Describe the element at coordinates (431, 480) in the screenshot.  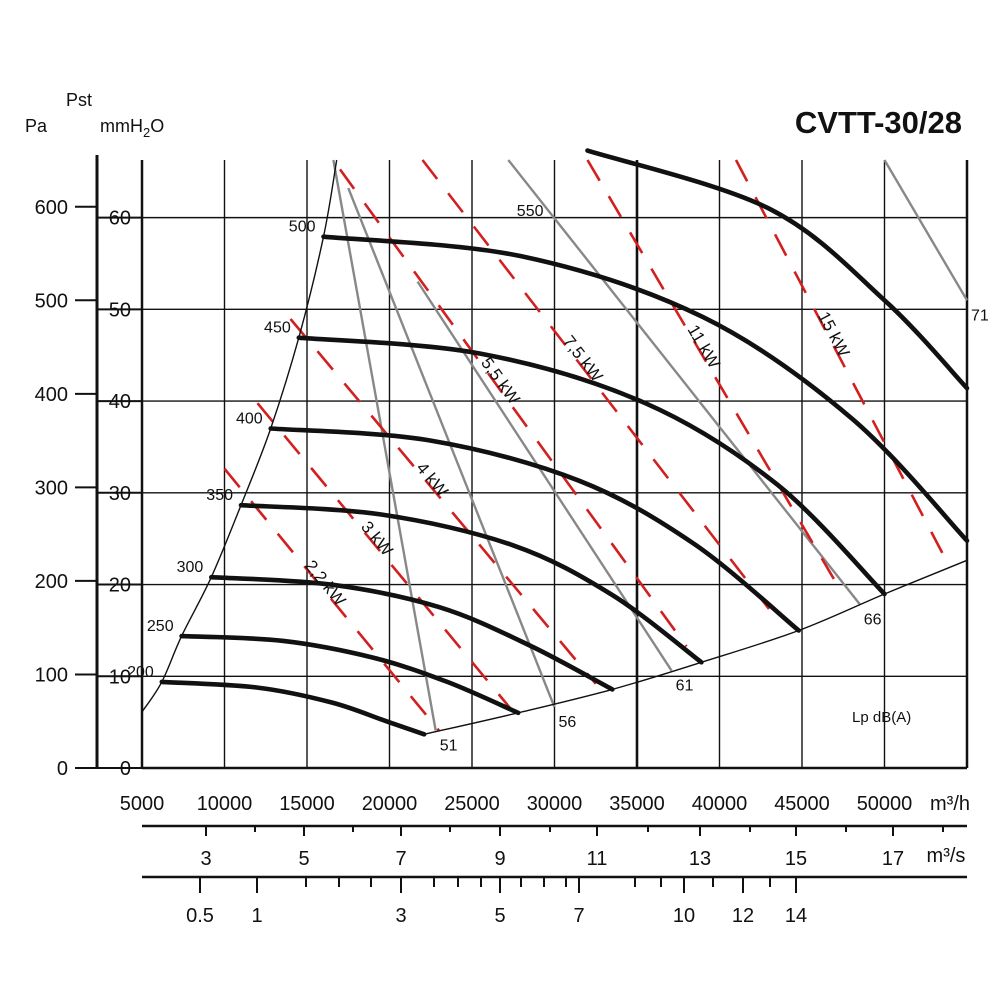
I see `power-label-4-kW: 4 kW` at that location.